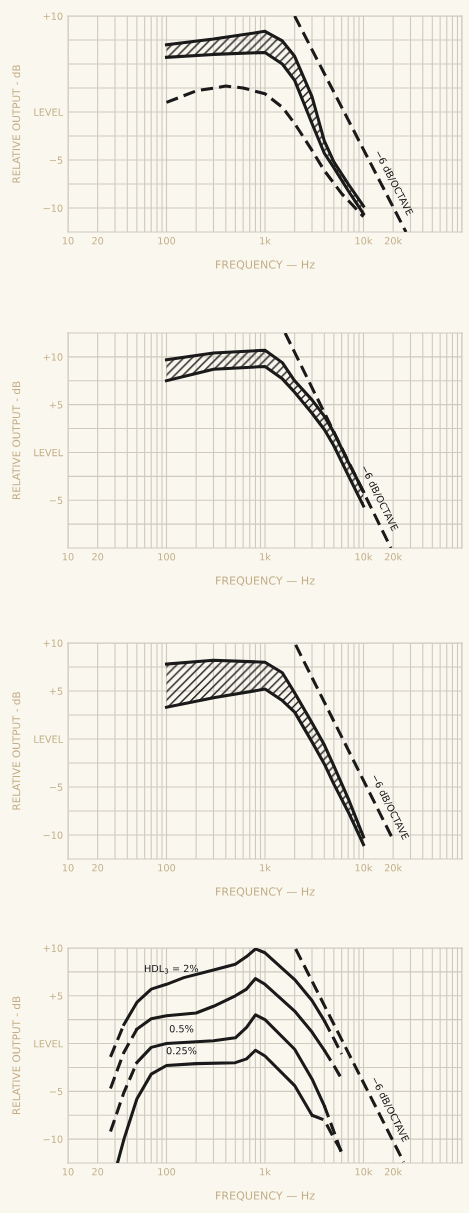 The image size is (469, 1213). Describe the element at coordinates (181, 1029) in the screenshot. I see `annotation: 0.5%` at that location.